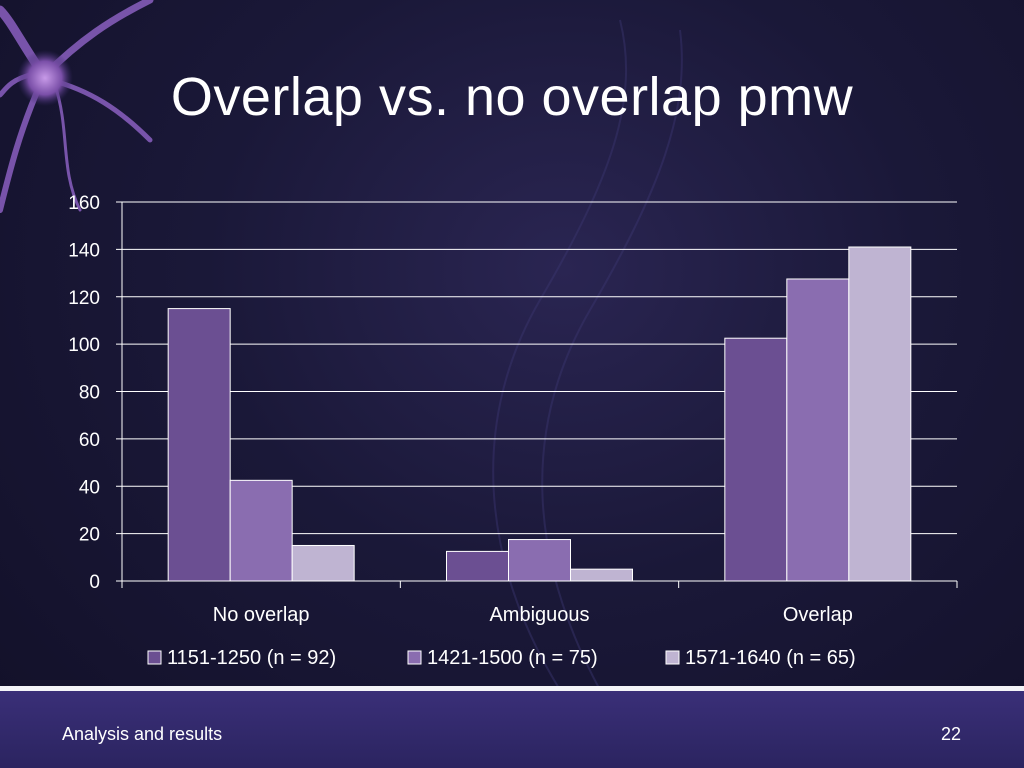 The width and height of the screenshot is (1024, 768). Describe the element at coordinates (770, 658) in the screenshot. I see `legend-label: 1571-1640 (n = 65)` at that location.